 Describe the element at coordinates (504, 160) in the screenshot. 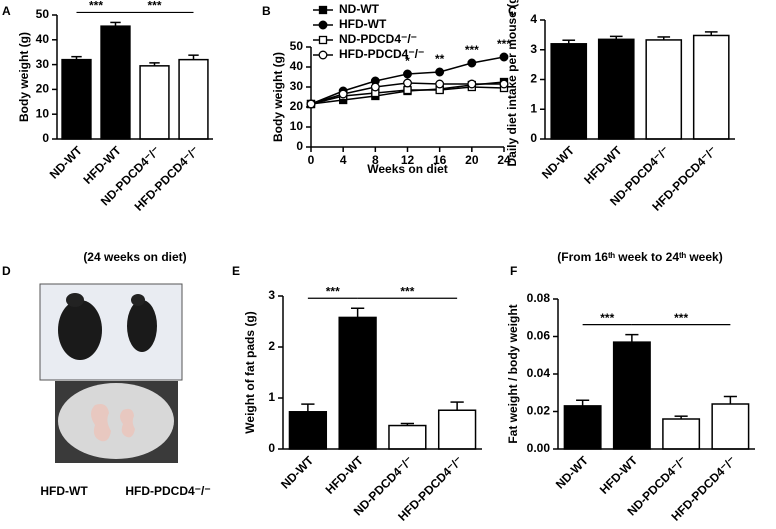

I see `x-tick-label: 24` at that location.